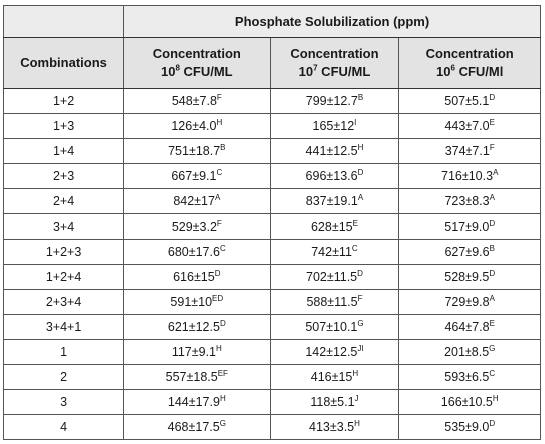 The width and height of the screenshot is (545, 444). I want to click on significance-letter: B, so click(360, 97).